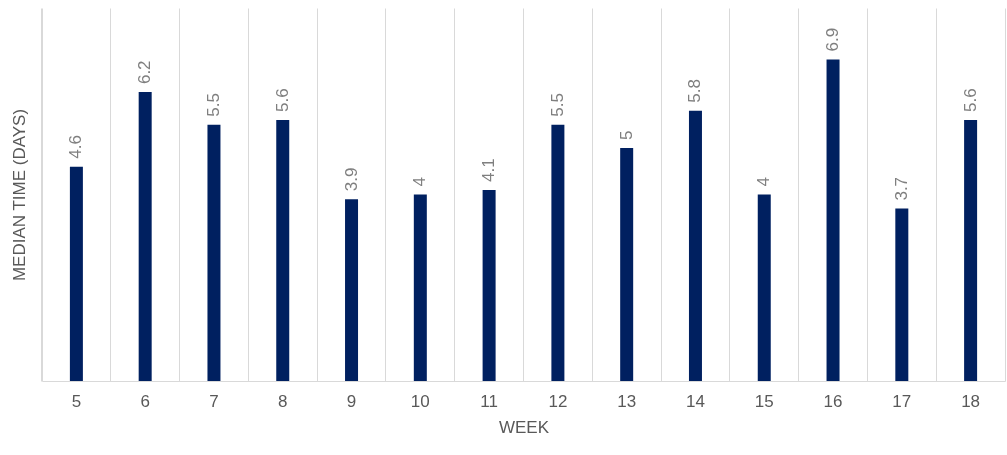 The width and height of the screenshot is (1007, 455). Describe the element at coordinates (695, 401) in the screenshot. I see `x-tick-label: 14` at that location.